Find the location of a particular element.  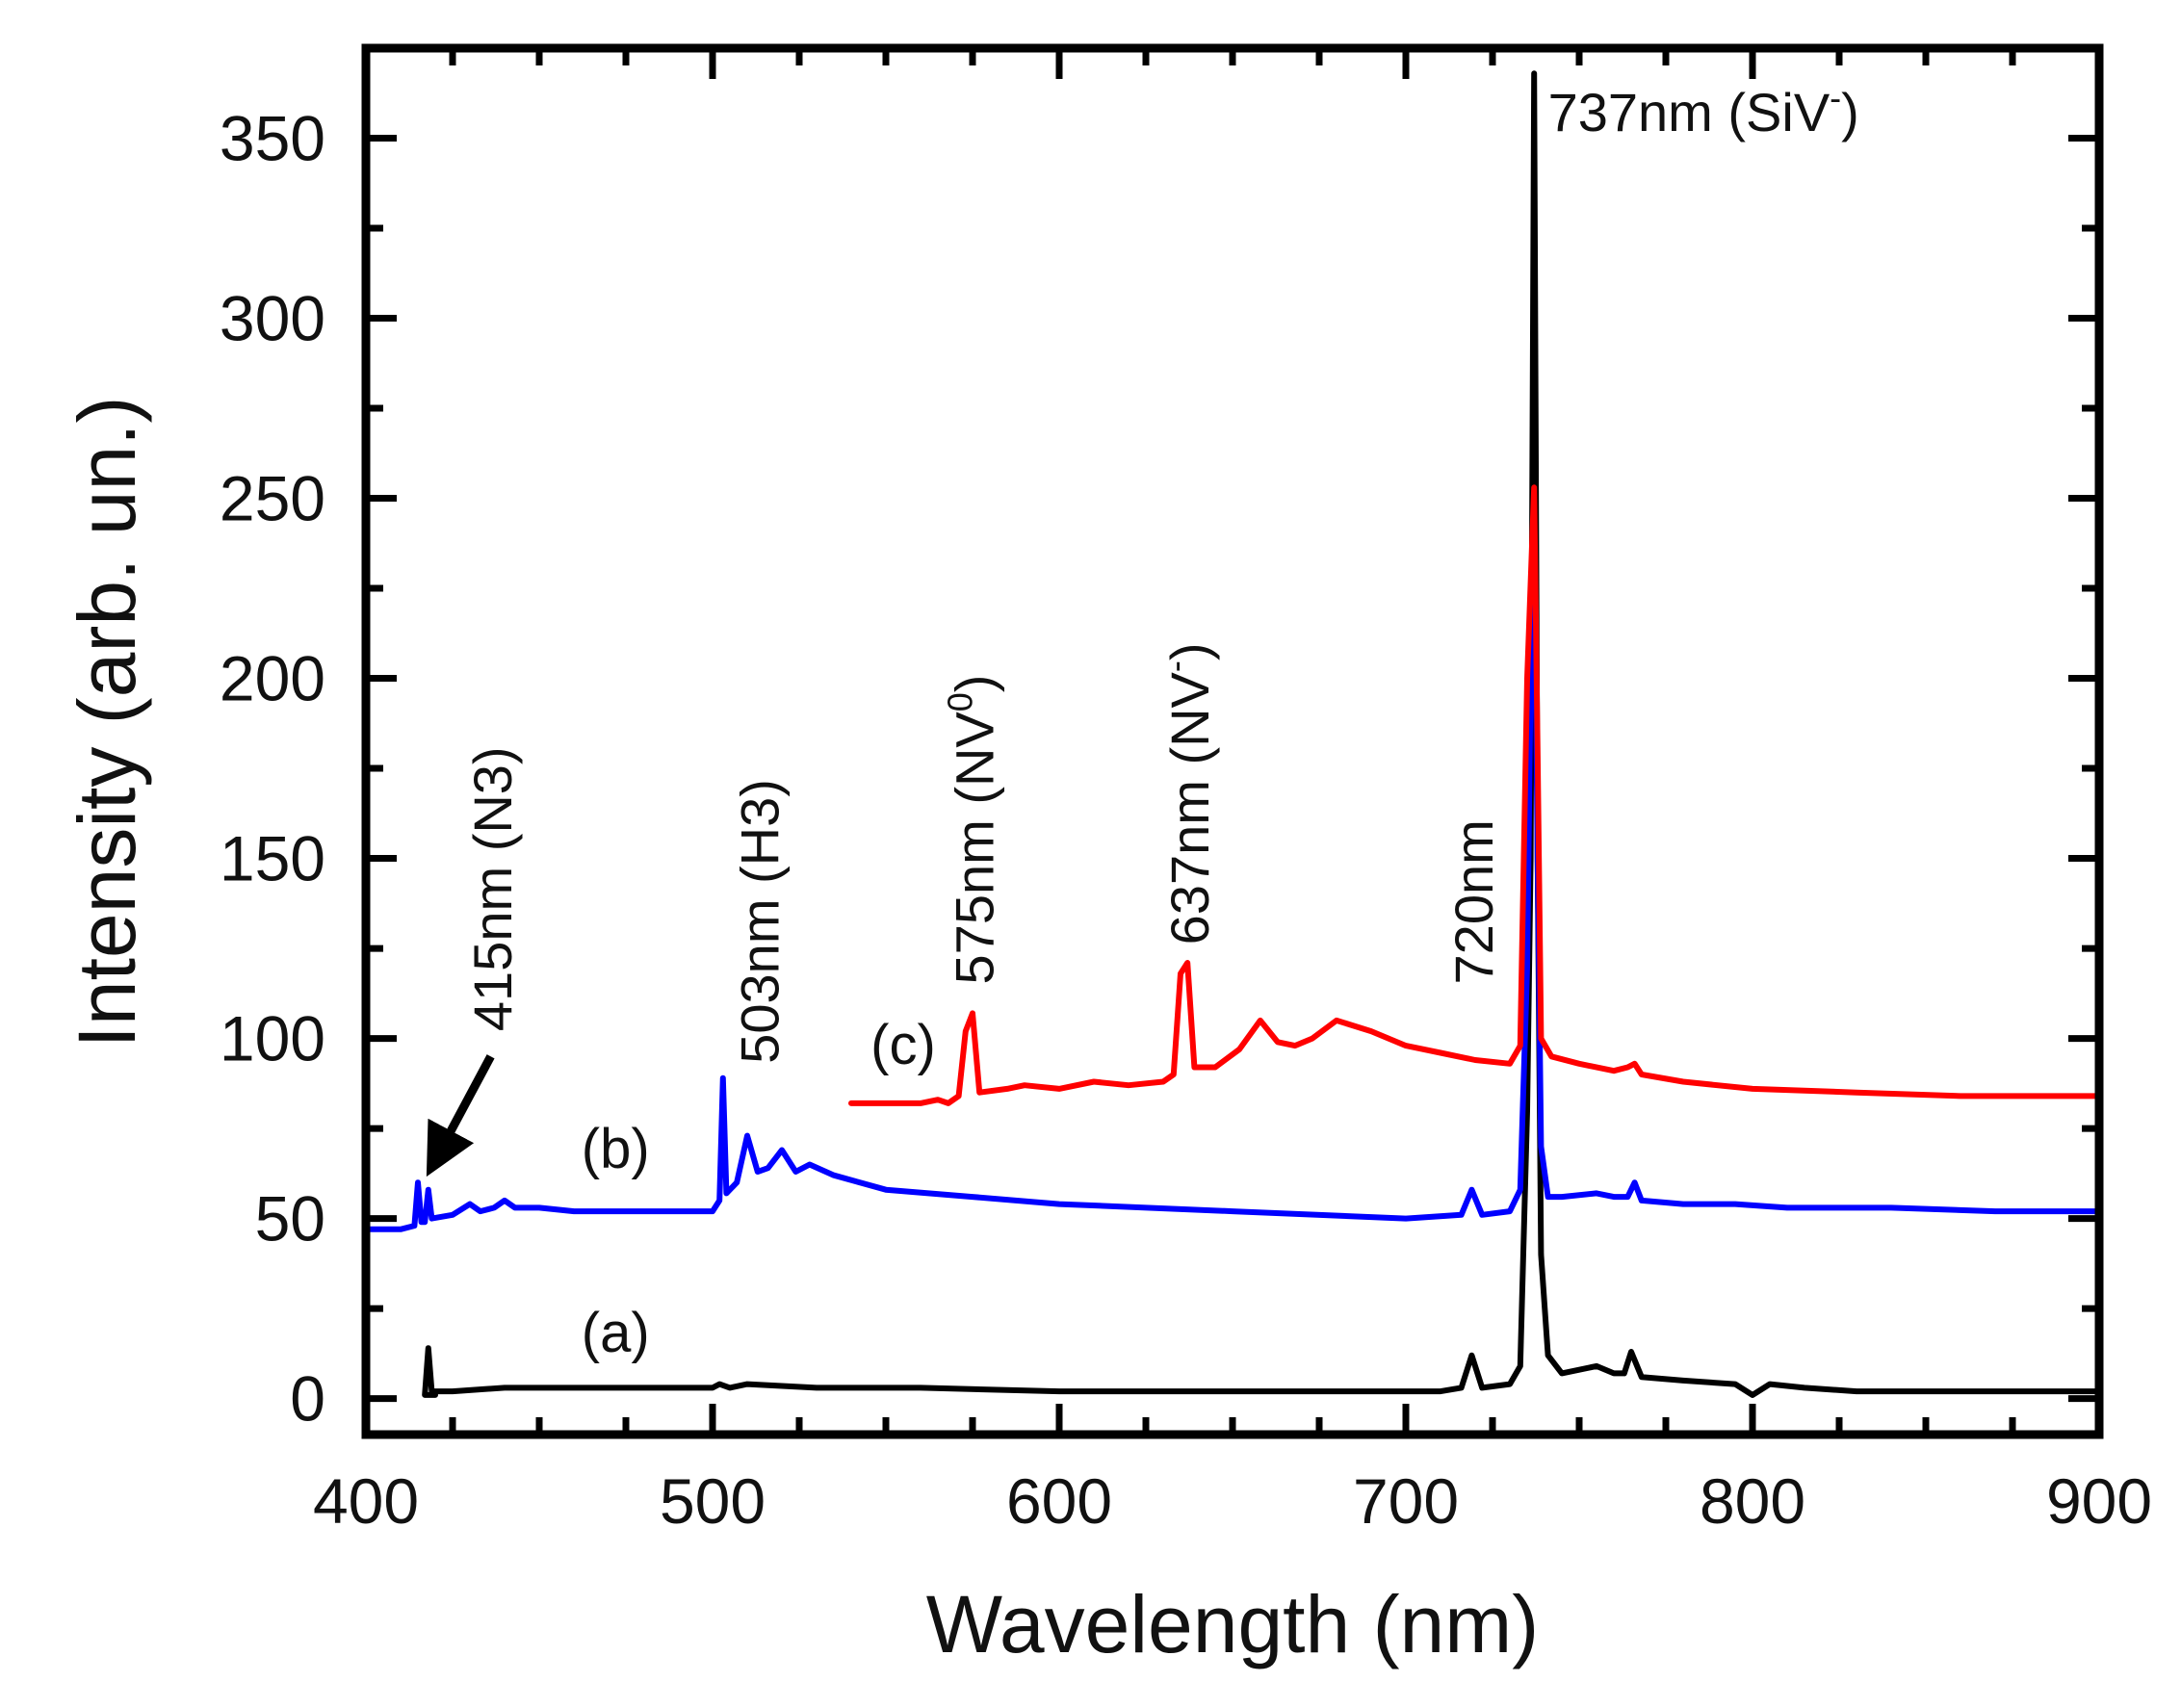

series-label: (a) is located at coordinates (616, 1333).